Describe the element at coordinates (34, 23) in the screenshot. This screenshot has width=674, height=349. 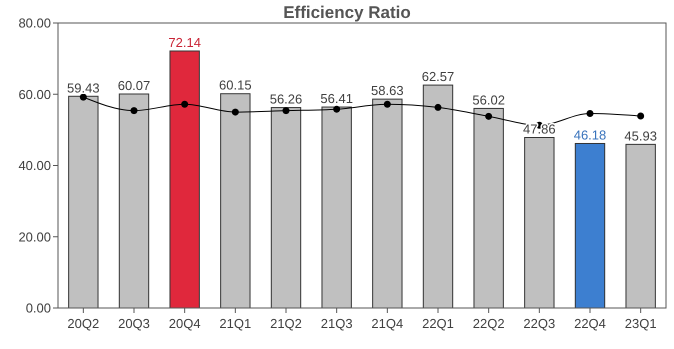
I see `y-tick-label: 80.00` at that location.